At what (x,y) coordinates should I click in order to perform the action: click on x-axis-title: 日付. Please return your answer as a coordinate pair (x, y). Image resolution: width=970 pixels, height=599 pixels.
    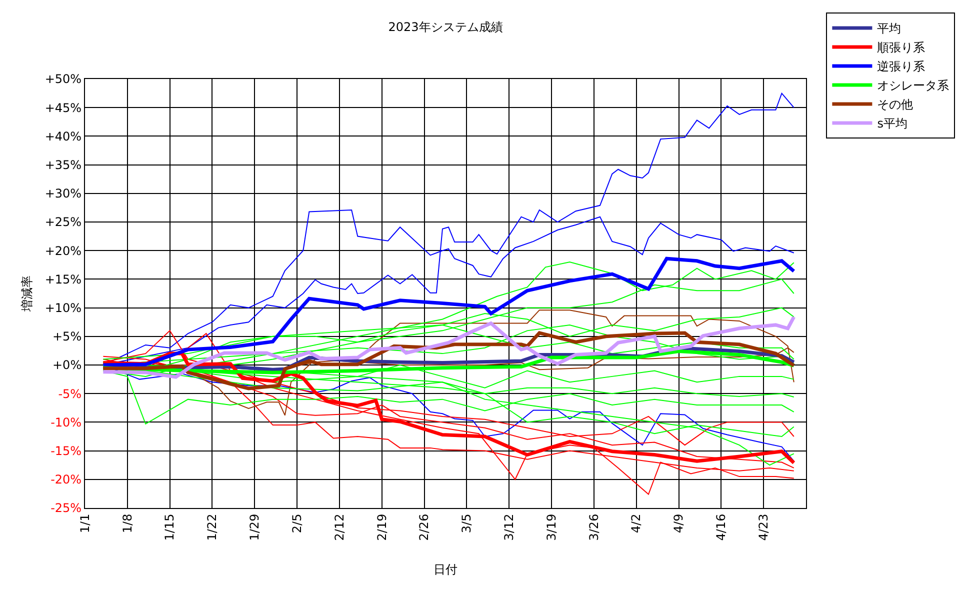
    Looking at the image, I should click on (446, 569).